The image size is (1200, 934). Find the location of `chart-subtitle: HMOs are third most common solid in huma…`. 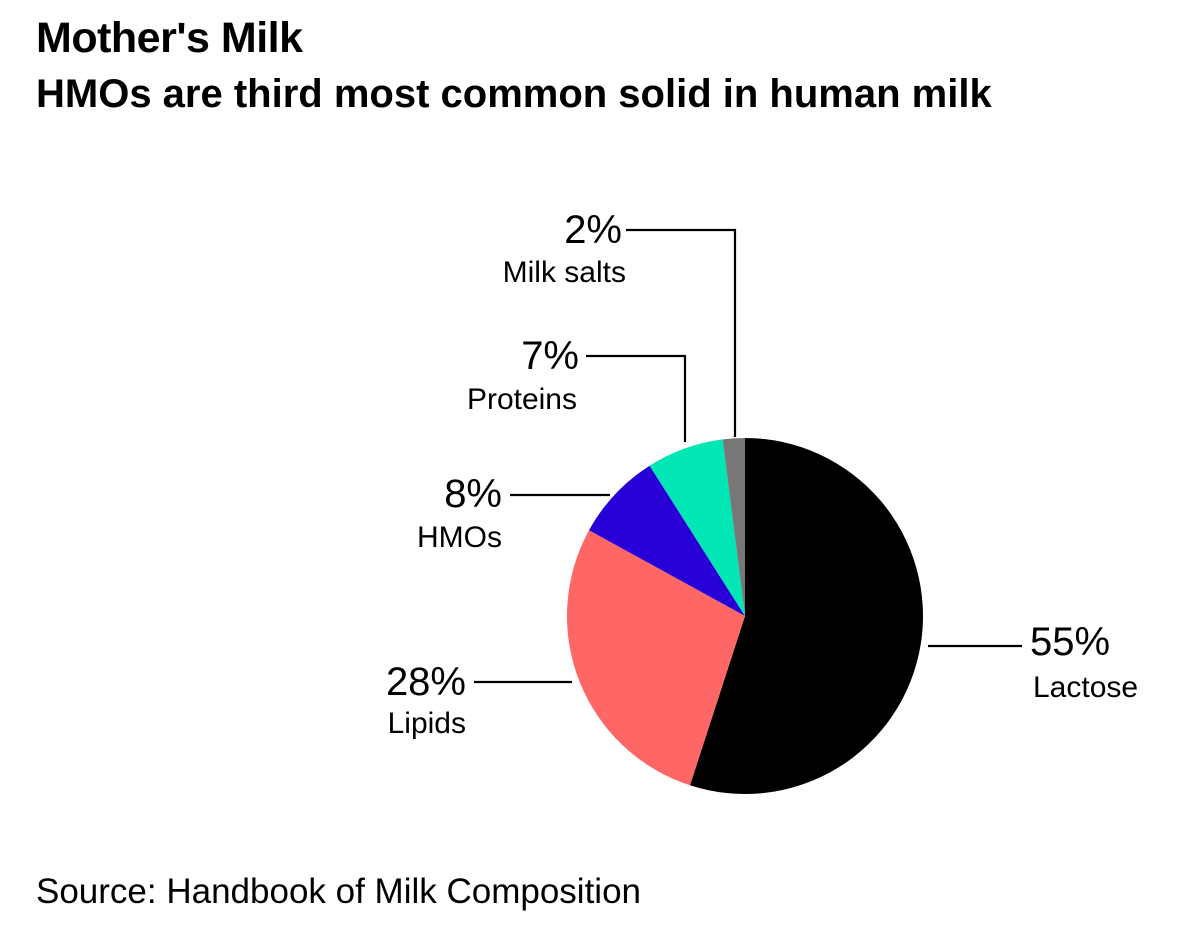

chart-subtitle: HMOs are third most common solid in huma… is located at coordinates (514, 94).